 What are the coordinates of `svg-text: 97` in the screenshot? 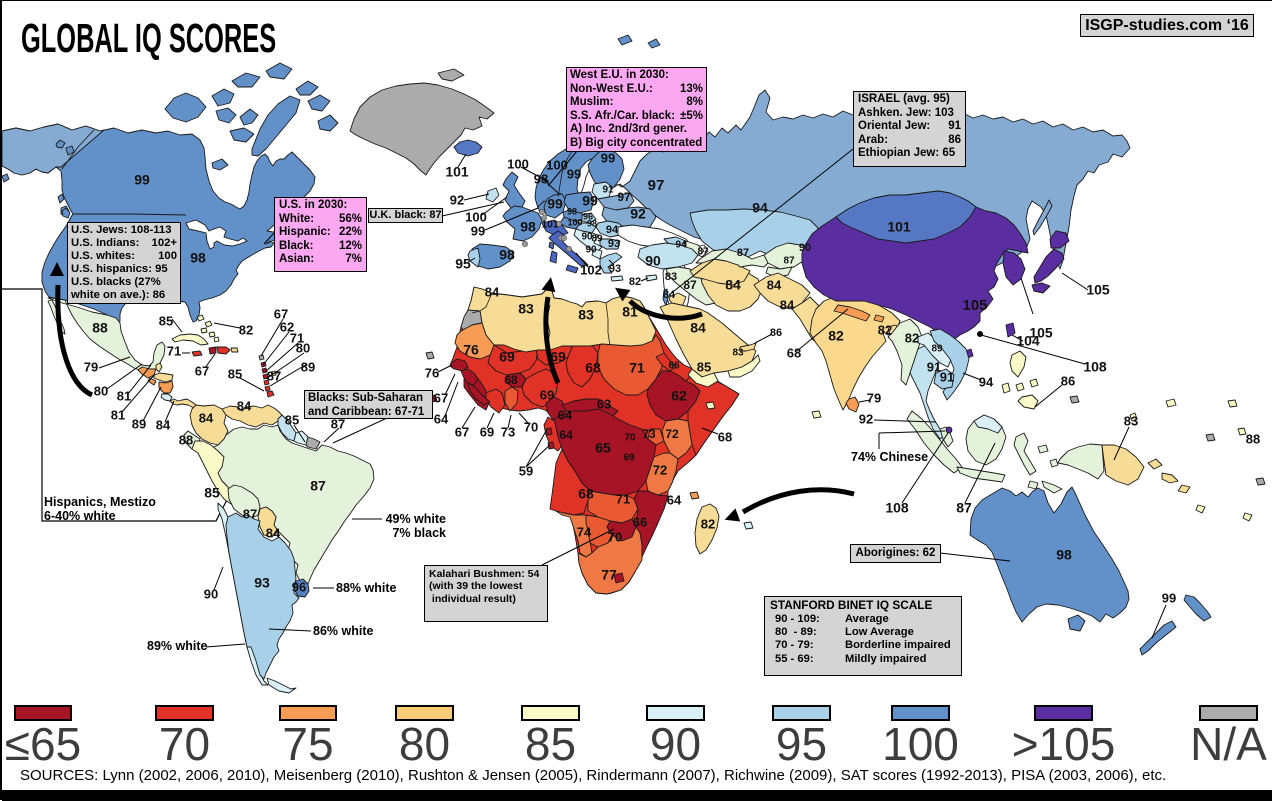 It's located at (656, 185).